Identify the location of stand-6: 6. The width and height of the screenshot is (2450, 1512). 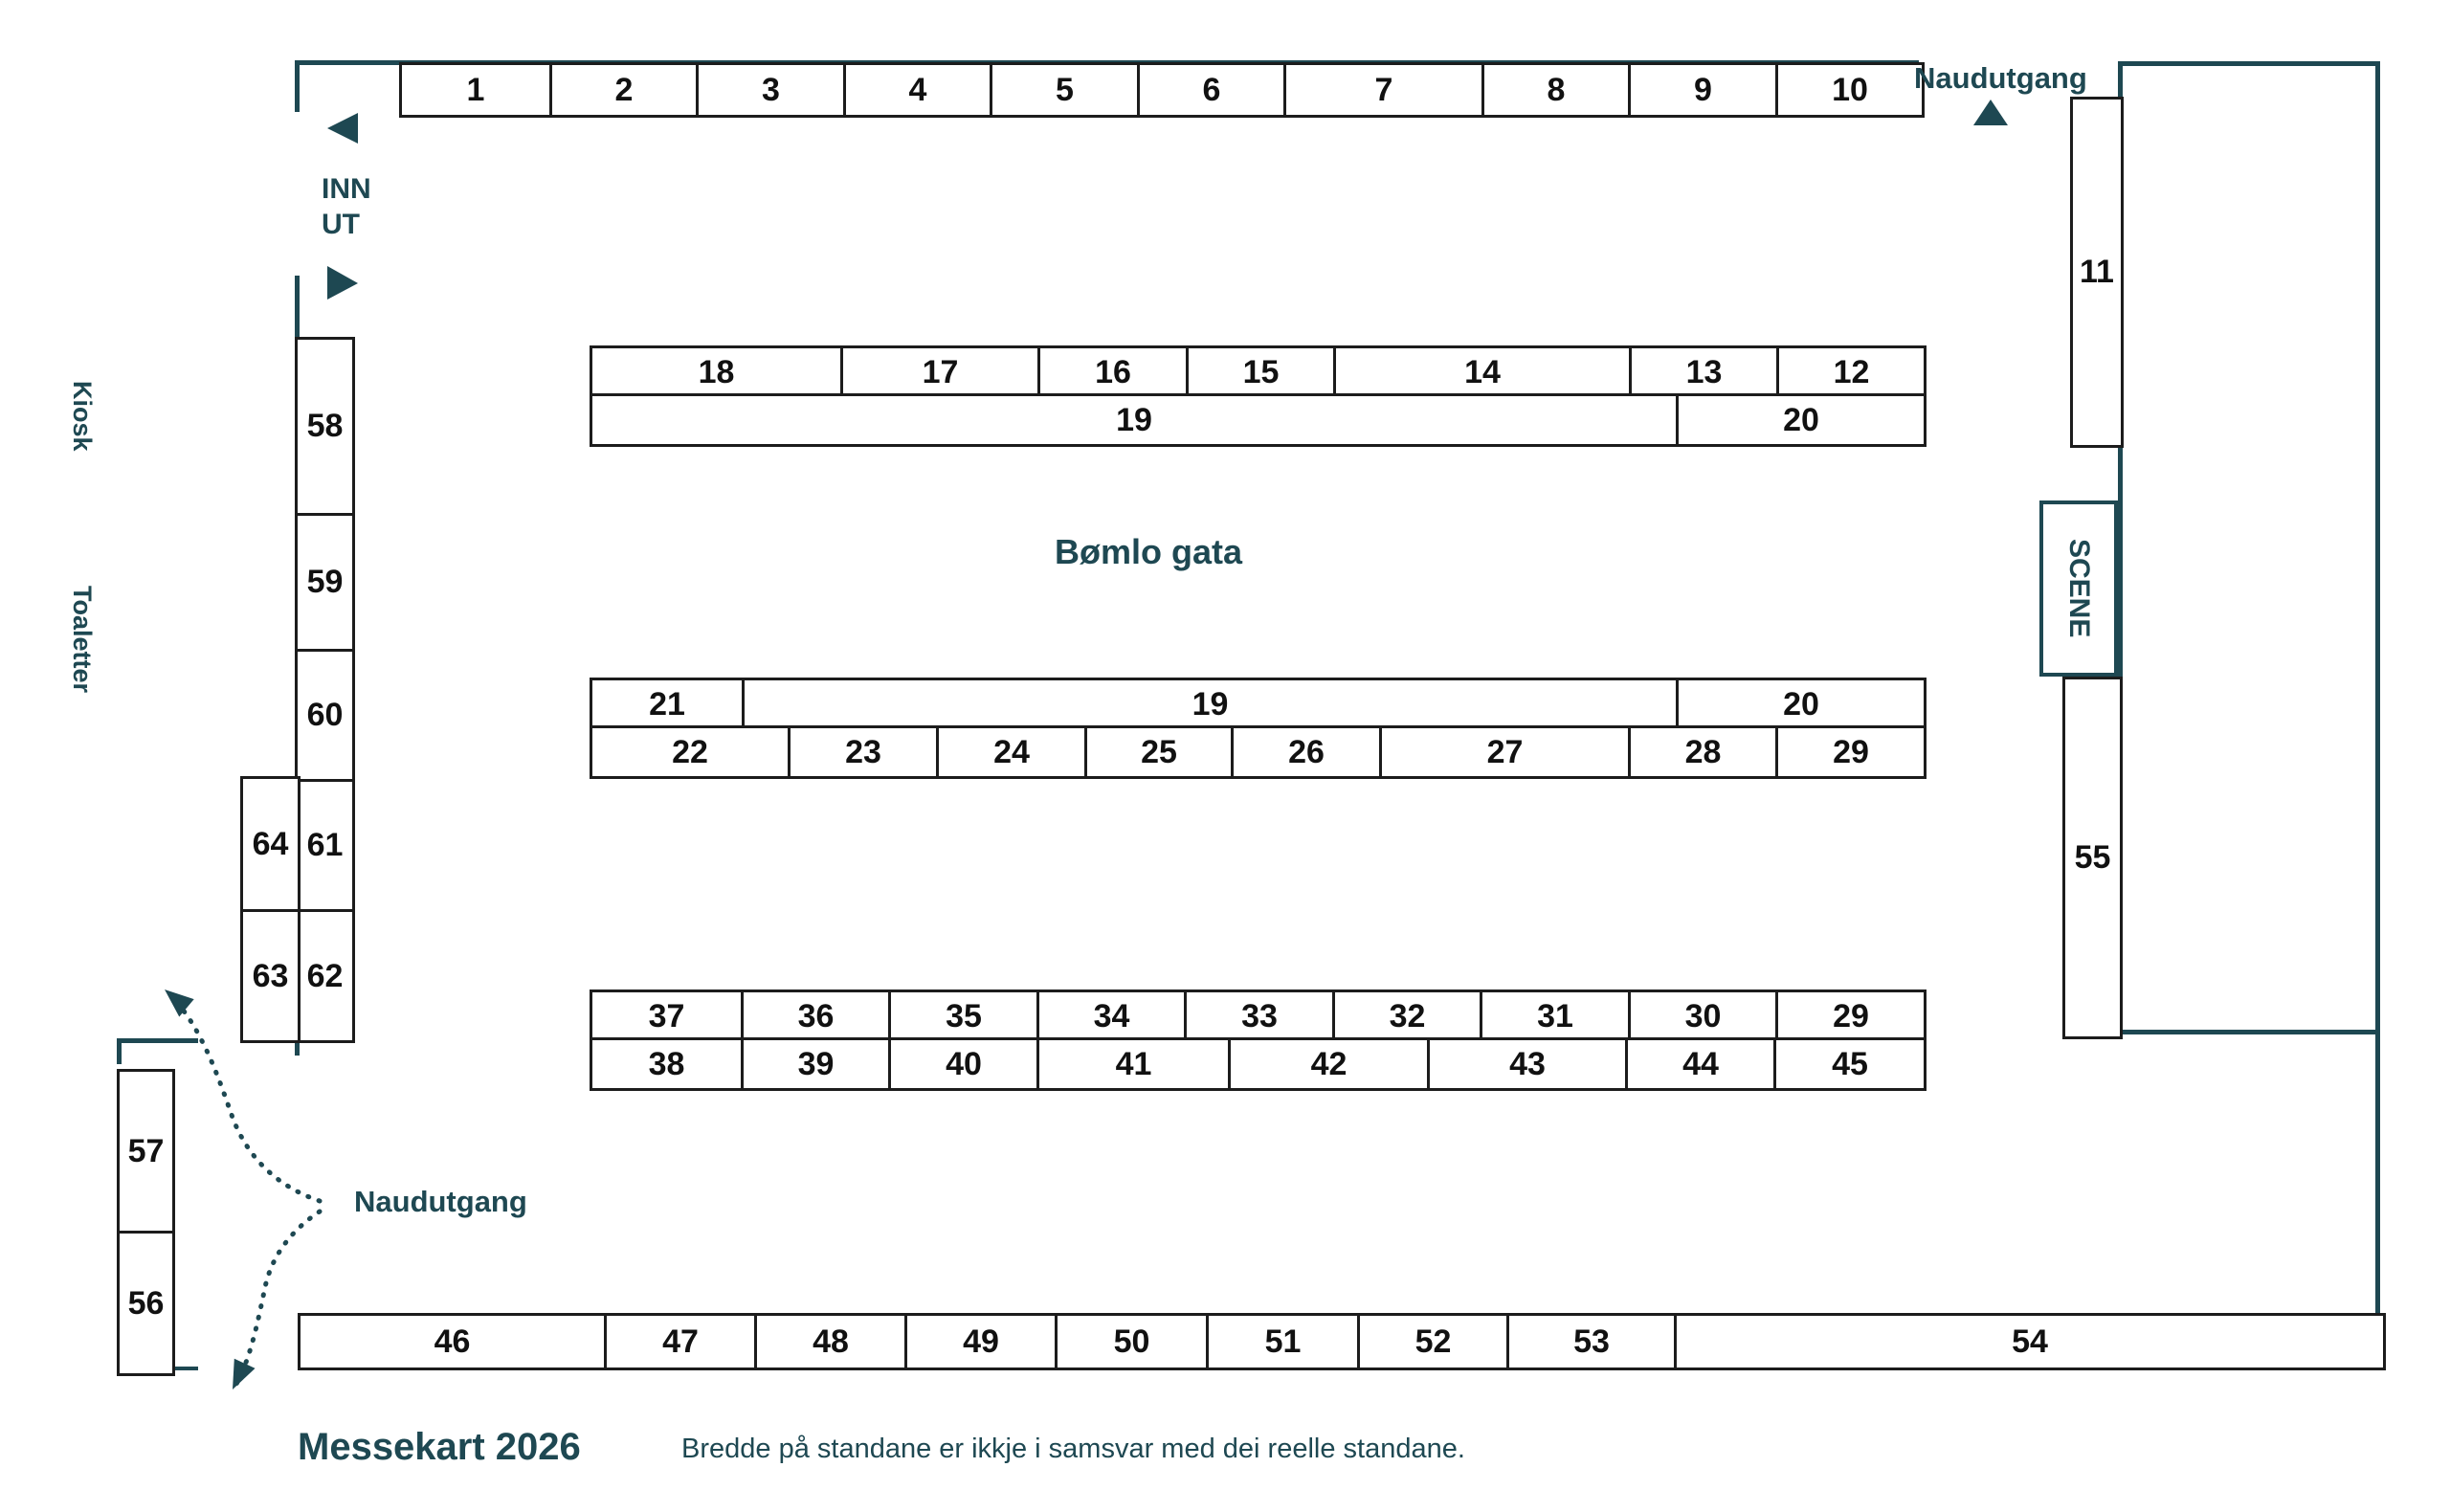
(1210, 90).